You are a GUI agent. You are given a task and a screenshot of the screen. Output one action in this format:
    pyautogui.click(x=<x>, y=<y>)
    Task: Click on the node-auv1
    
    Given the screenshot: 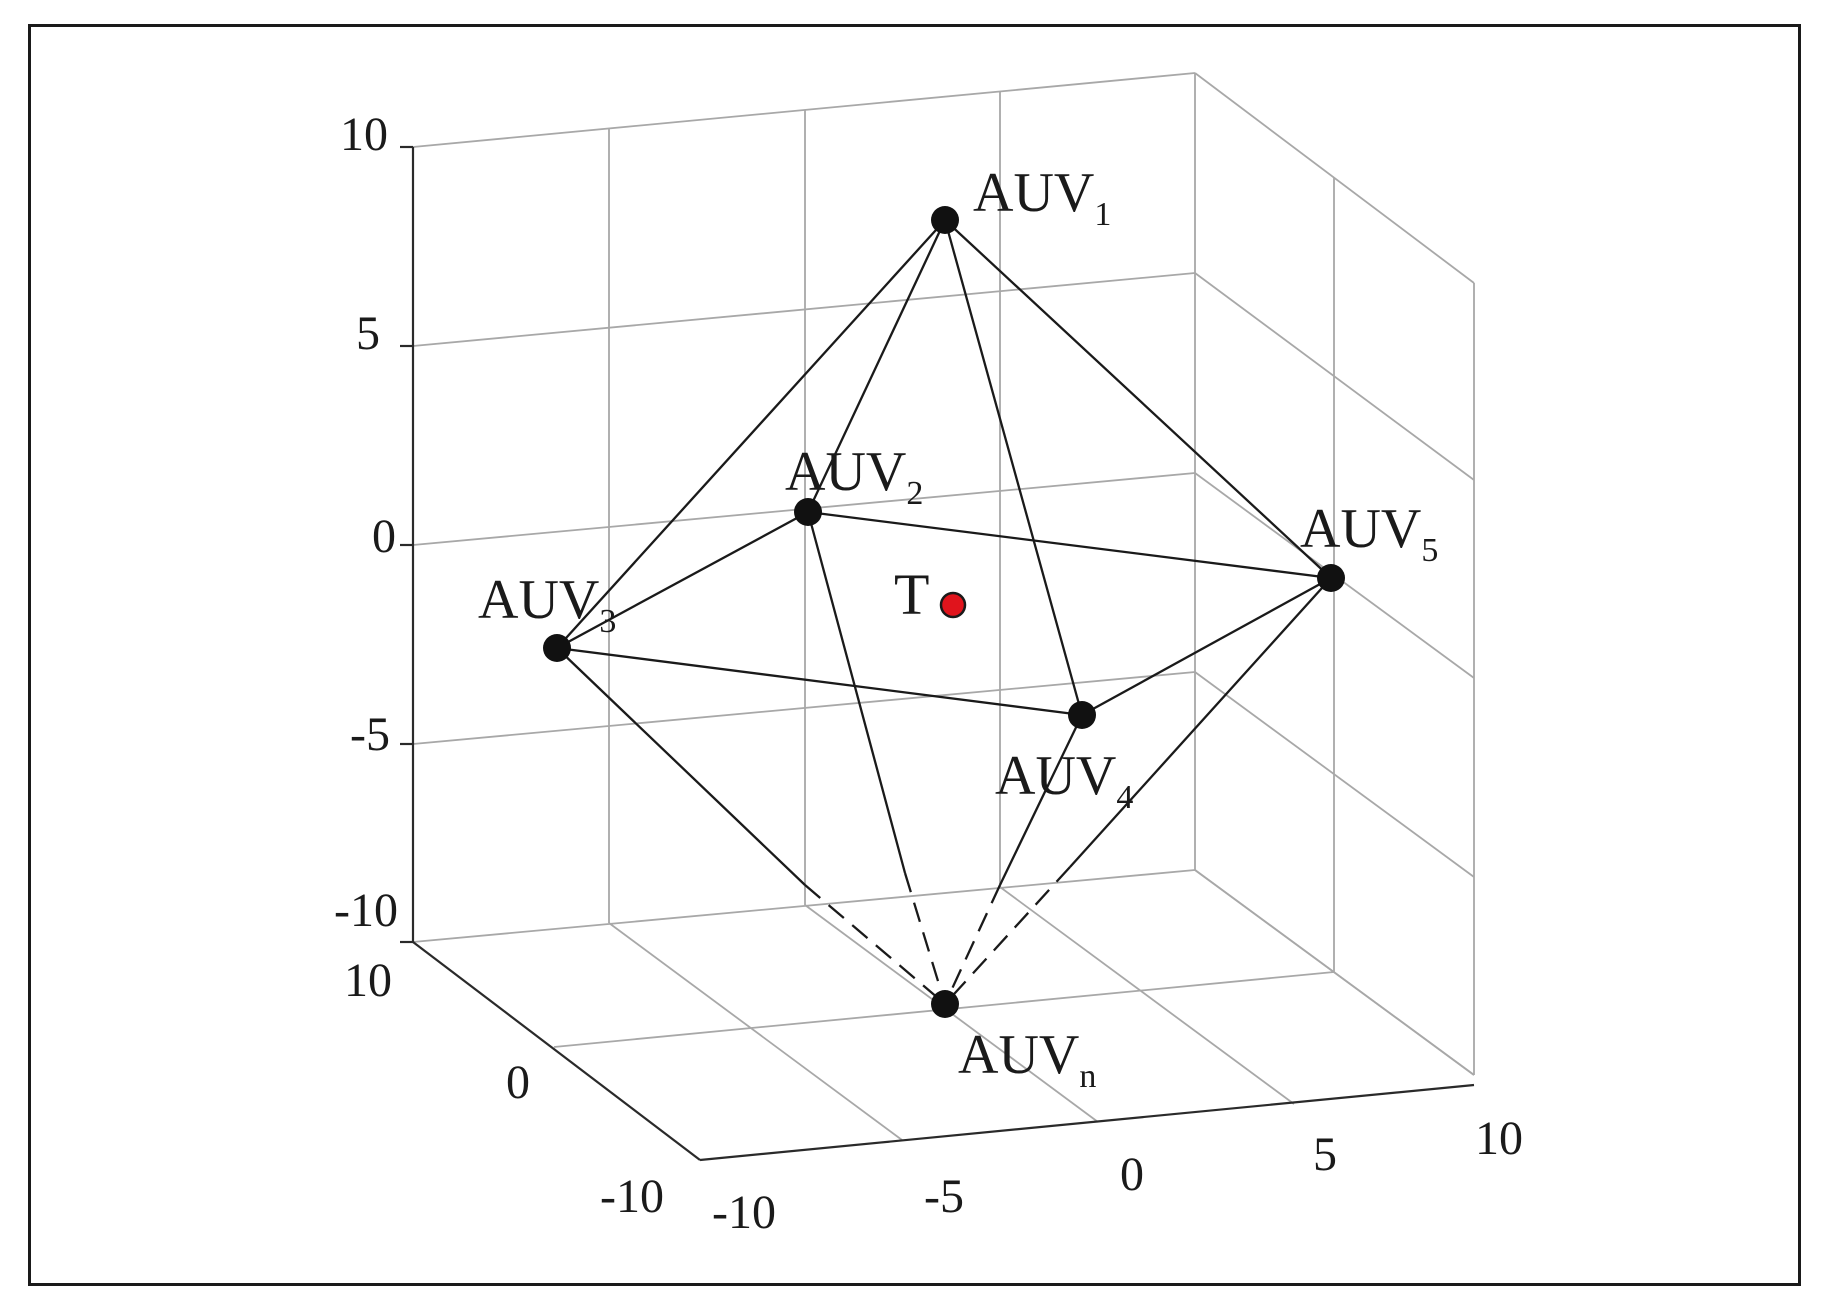 What is the action you would take?
    pyautogui.click(x=945, y=220)
    